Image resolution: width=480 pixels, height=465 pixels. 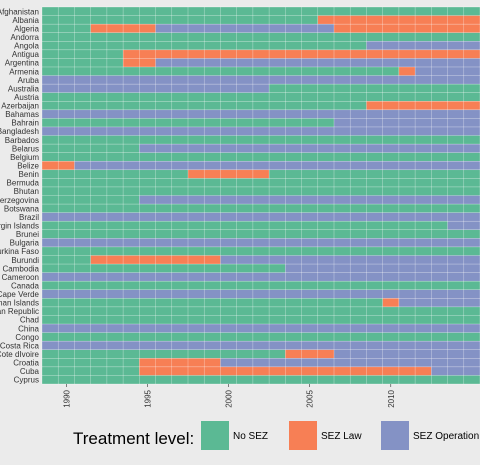 I want to click on country-label: Afghanistan, so click(x=19, y=11).